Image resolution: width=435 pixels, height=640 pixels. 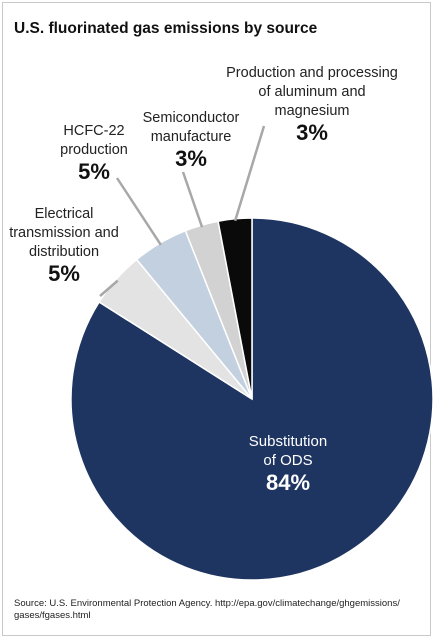 What do you see at coordinates (288, 482) in the screenshot?
I see `slice-value-1: 84%` at bounding box center [288, 482].